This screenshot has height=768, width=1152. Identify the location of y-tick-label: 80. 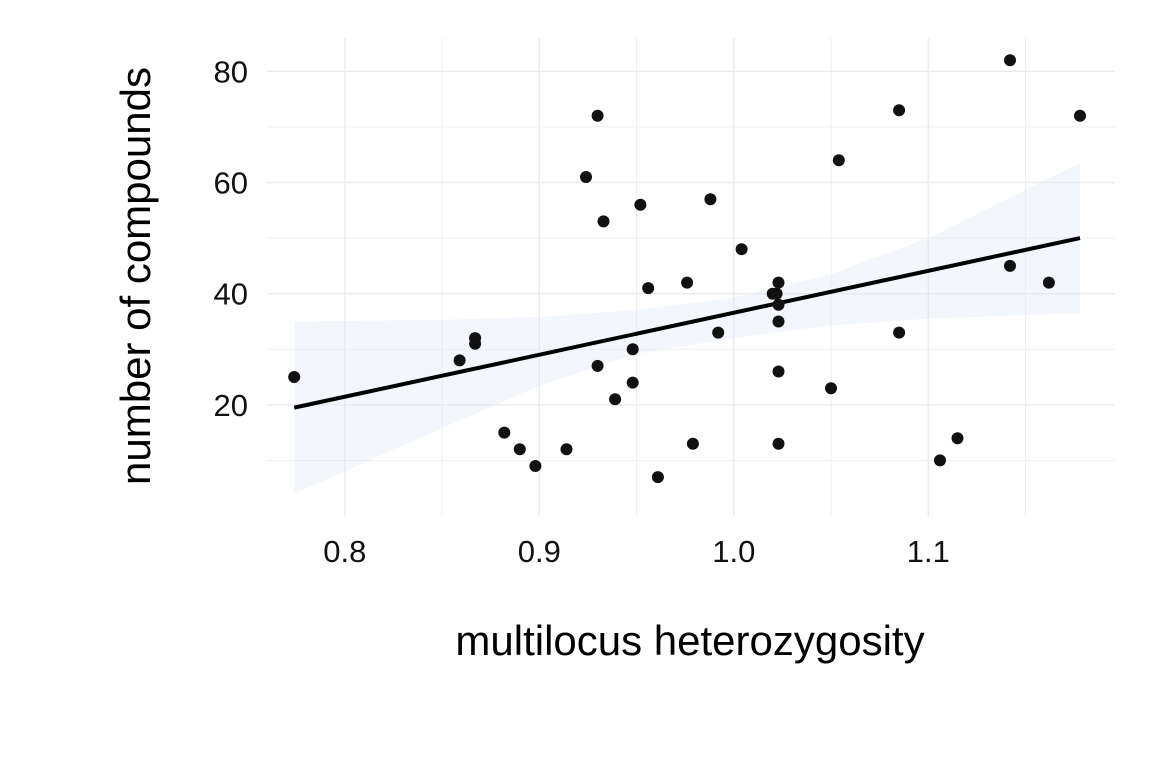
(231, 71).